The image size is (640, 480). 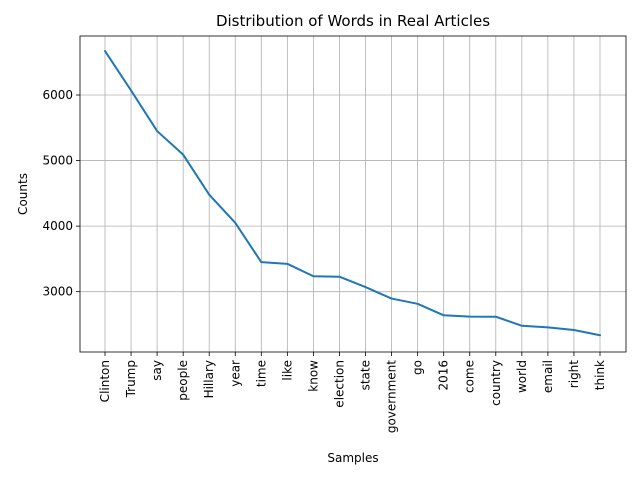 I want to click on x-tick-label: email, so click(x=548, y=376).